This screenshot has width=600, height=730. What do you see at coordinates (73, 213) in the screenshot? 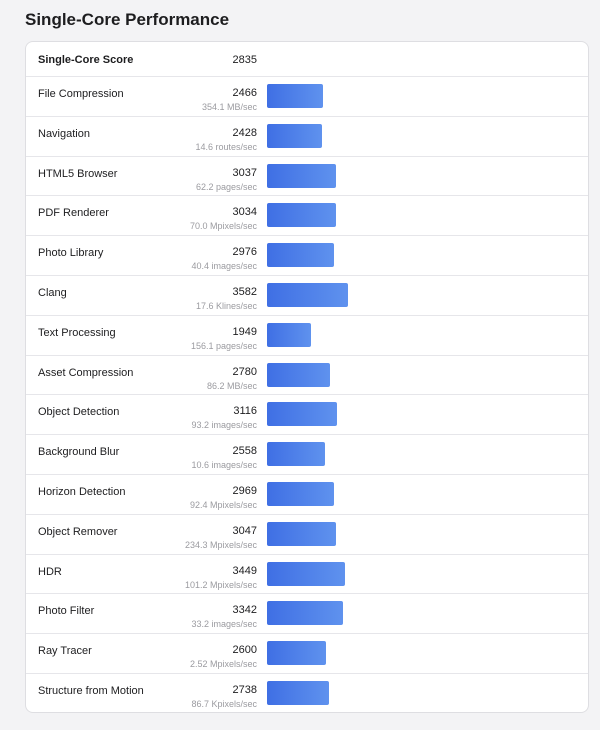
I see `benchmark-name: PDF Renderer` at bounding box center [73, 213].